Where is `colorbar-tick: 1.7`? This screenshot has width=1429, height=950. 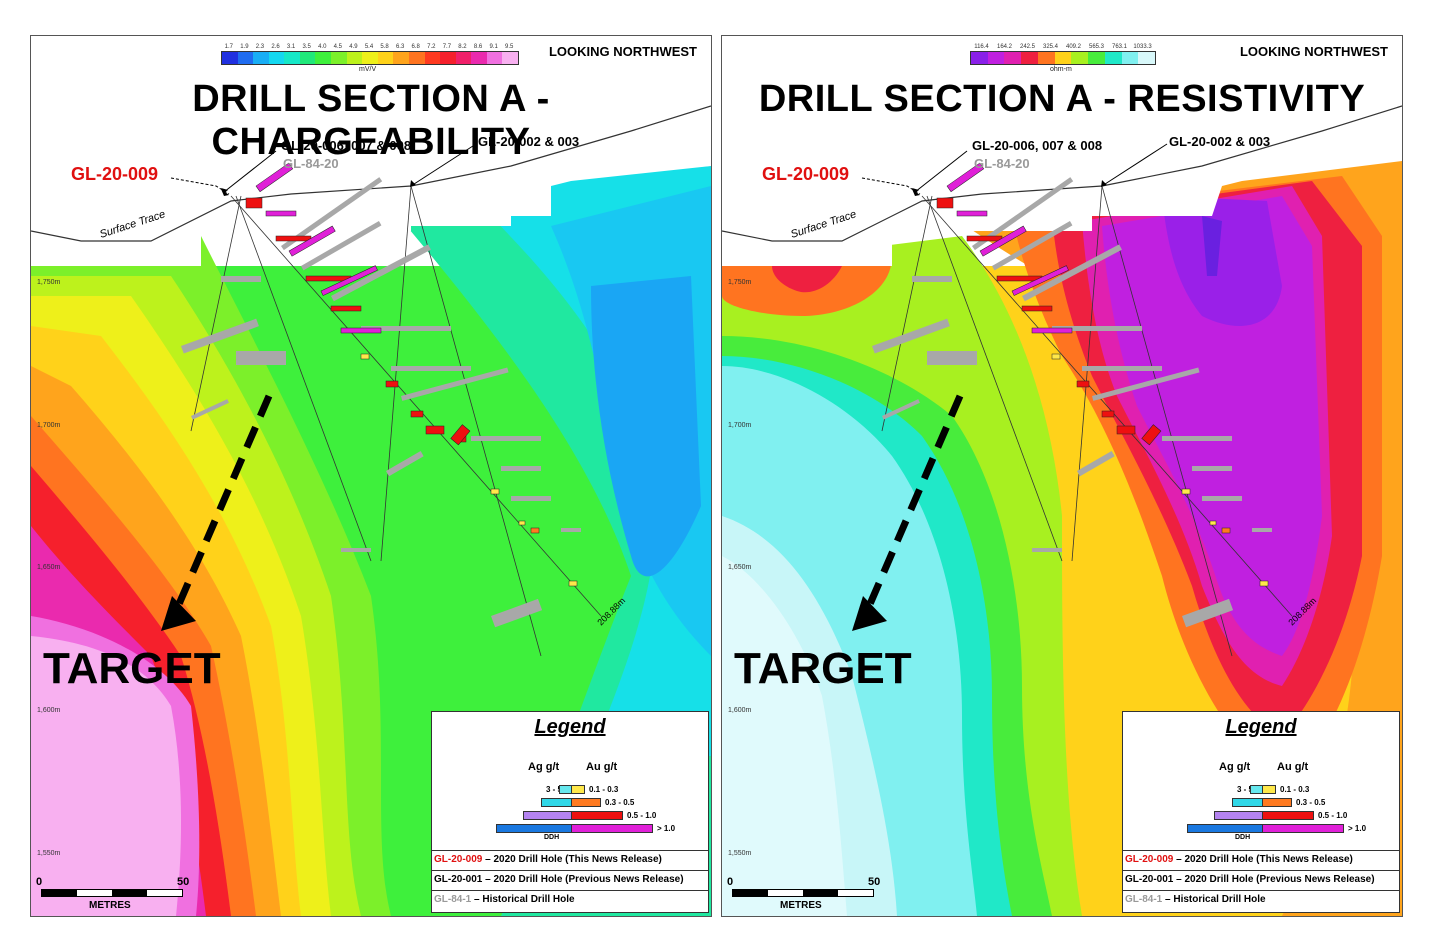 colorbar-tick: 1.7 is located at coordinates (228, 47).